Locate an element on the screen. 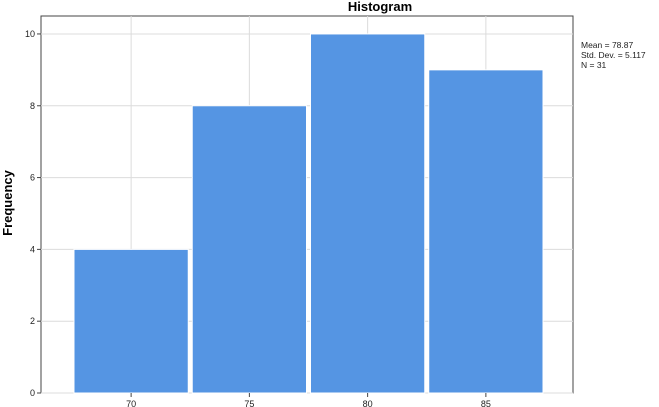 The width and height of the screenshot is (659, 407). x-tick-label: 85 is located at coordinates (486, 403).